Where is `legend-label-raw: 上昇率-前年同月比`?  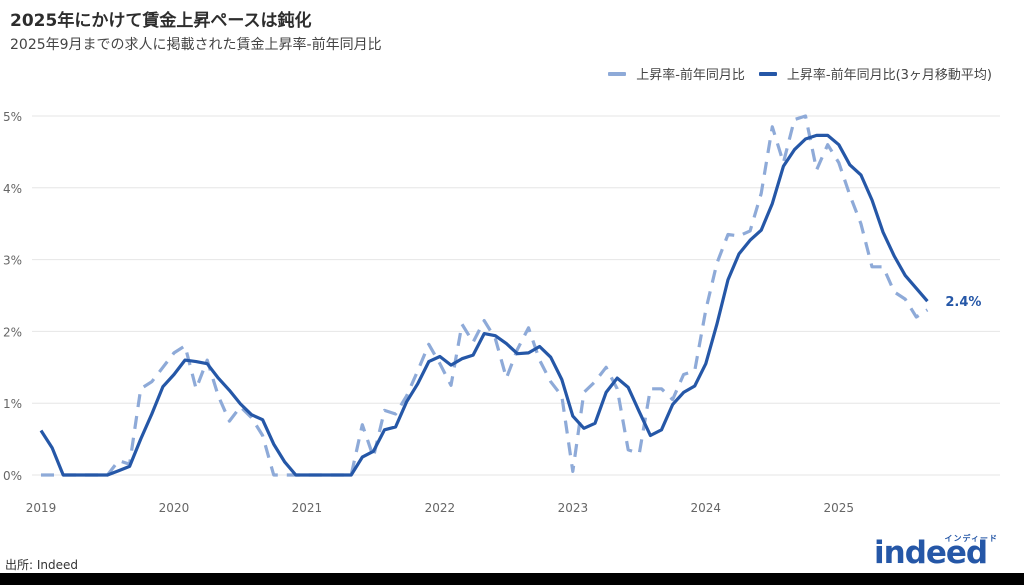 legend-label-raw: 上昇率-前年同月比 is located at coordinates (690, 75).